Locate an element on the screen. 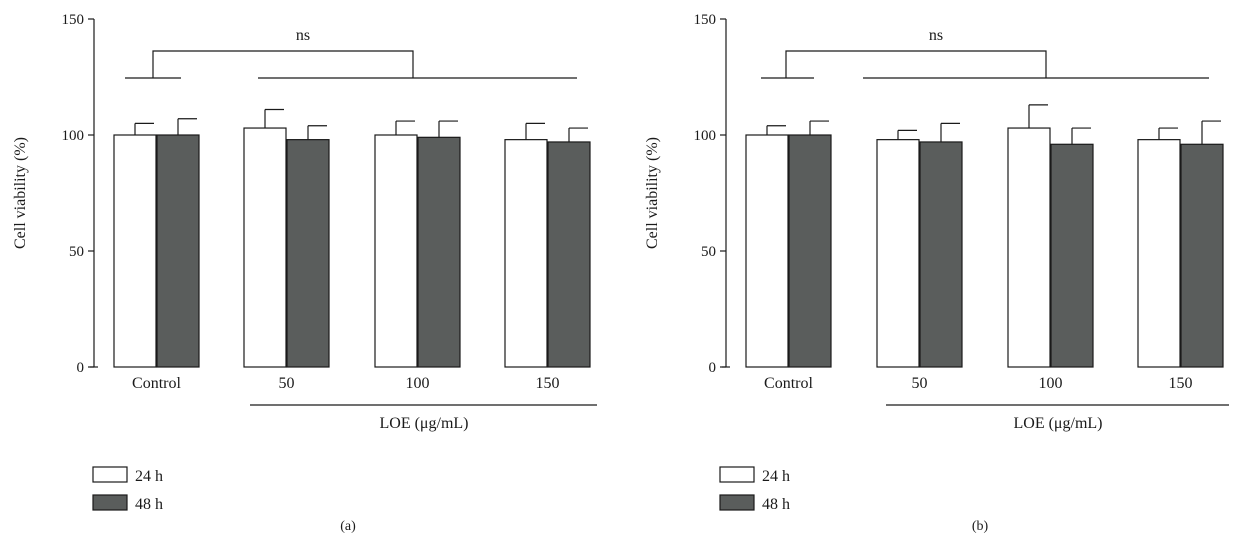  panel-label: (b) is located at coordinates (980, 526).